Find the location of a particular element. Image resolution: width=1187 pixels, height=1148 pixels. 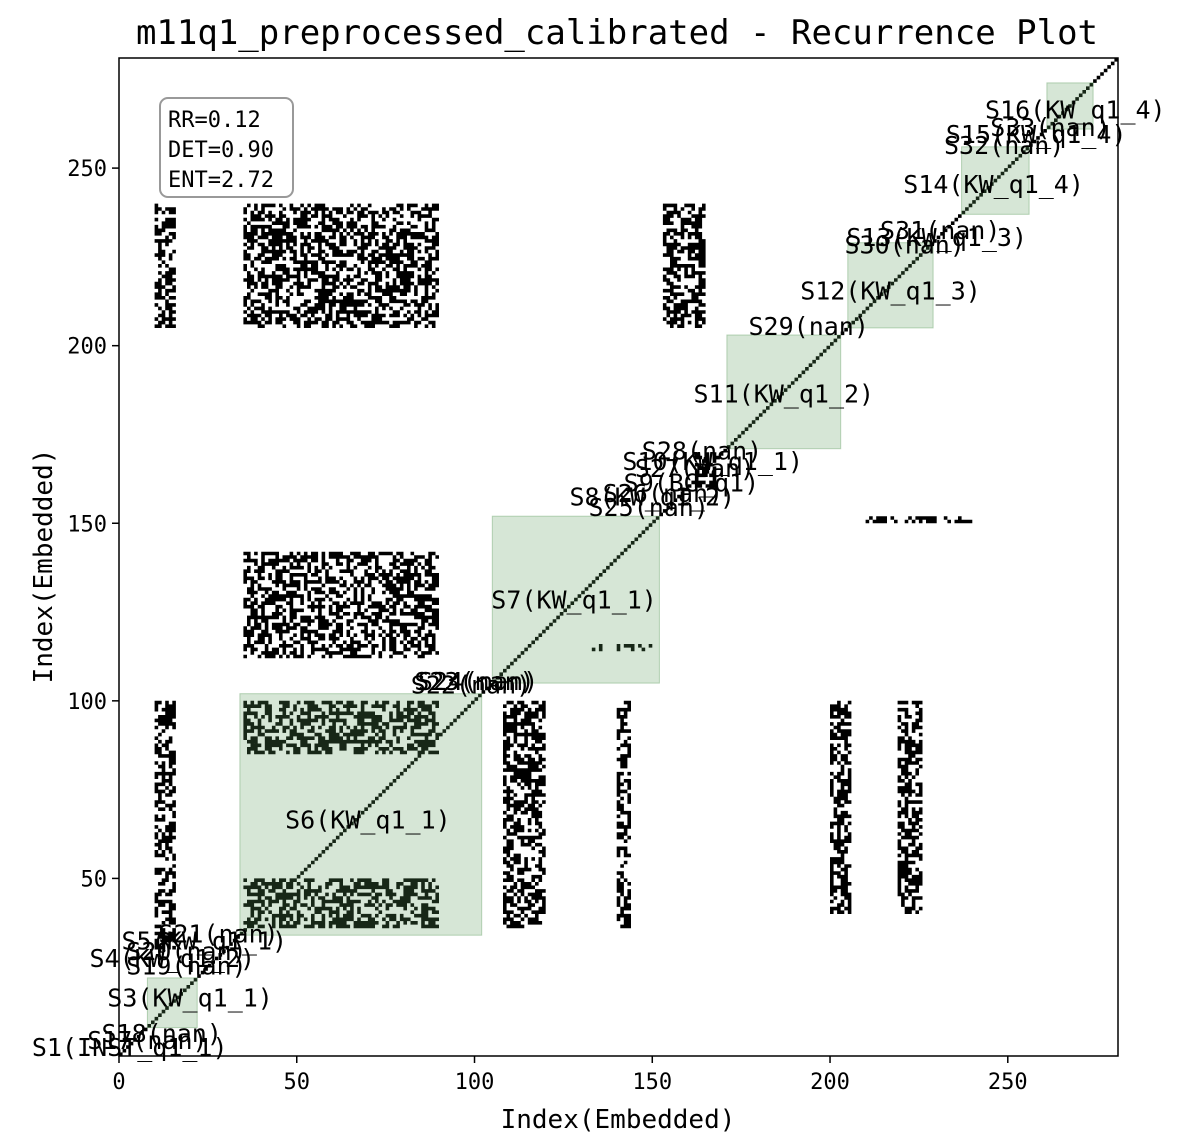

y-axis-label: Index(Embedded) is located at coordinates (44, 566).